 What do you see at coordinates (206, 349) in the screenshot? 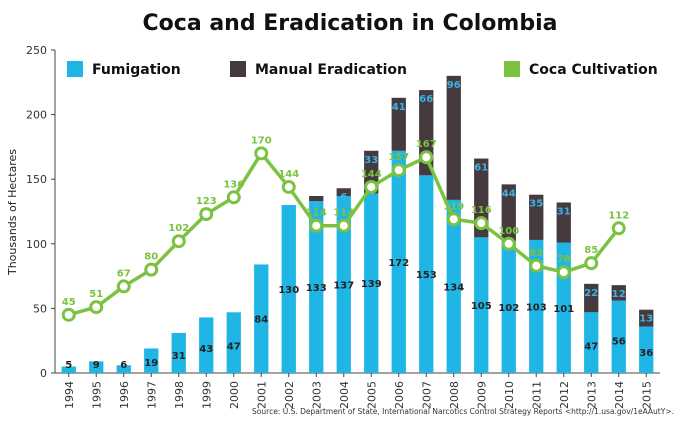
I see `label-fumigation: 43` at bounding box center [206, 349].